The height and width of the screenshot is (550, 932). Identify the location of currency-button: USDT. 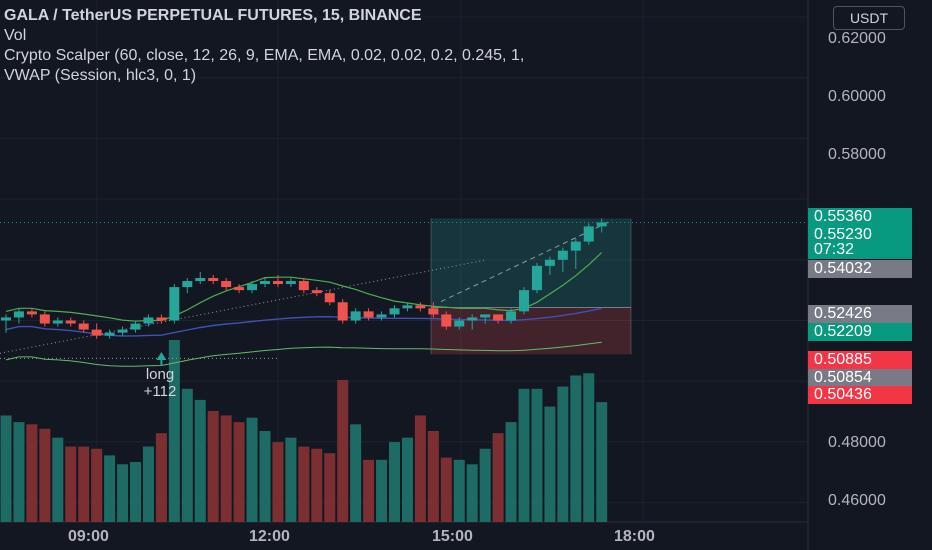
(869, 18).